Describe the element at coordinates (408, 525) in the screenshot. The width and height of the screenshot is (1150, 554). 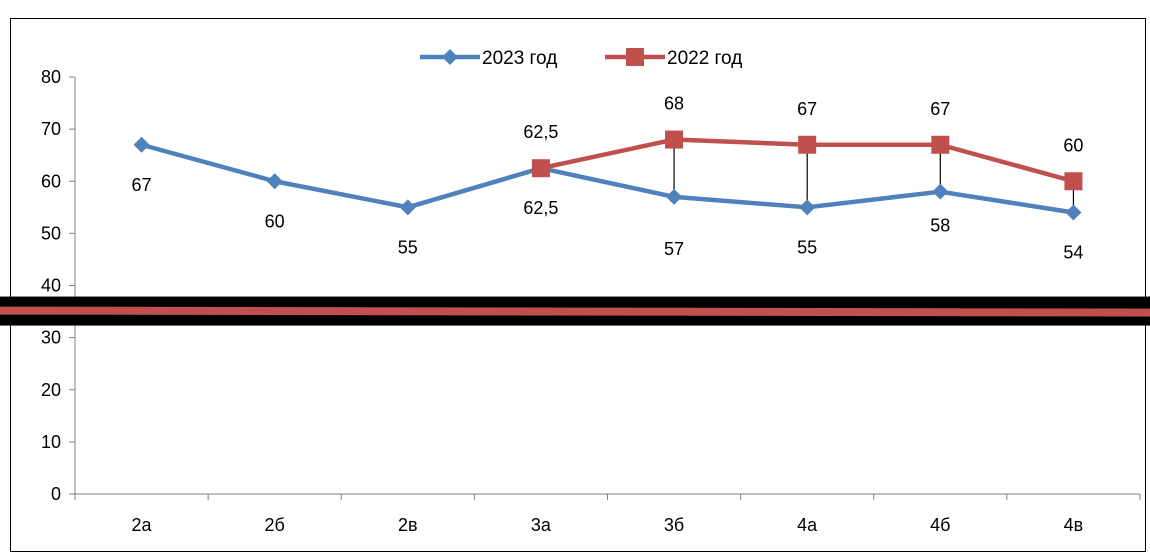
I see `x-tick-label: 2в` at that location.